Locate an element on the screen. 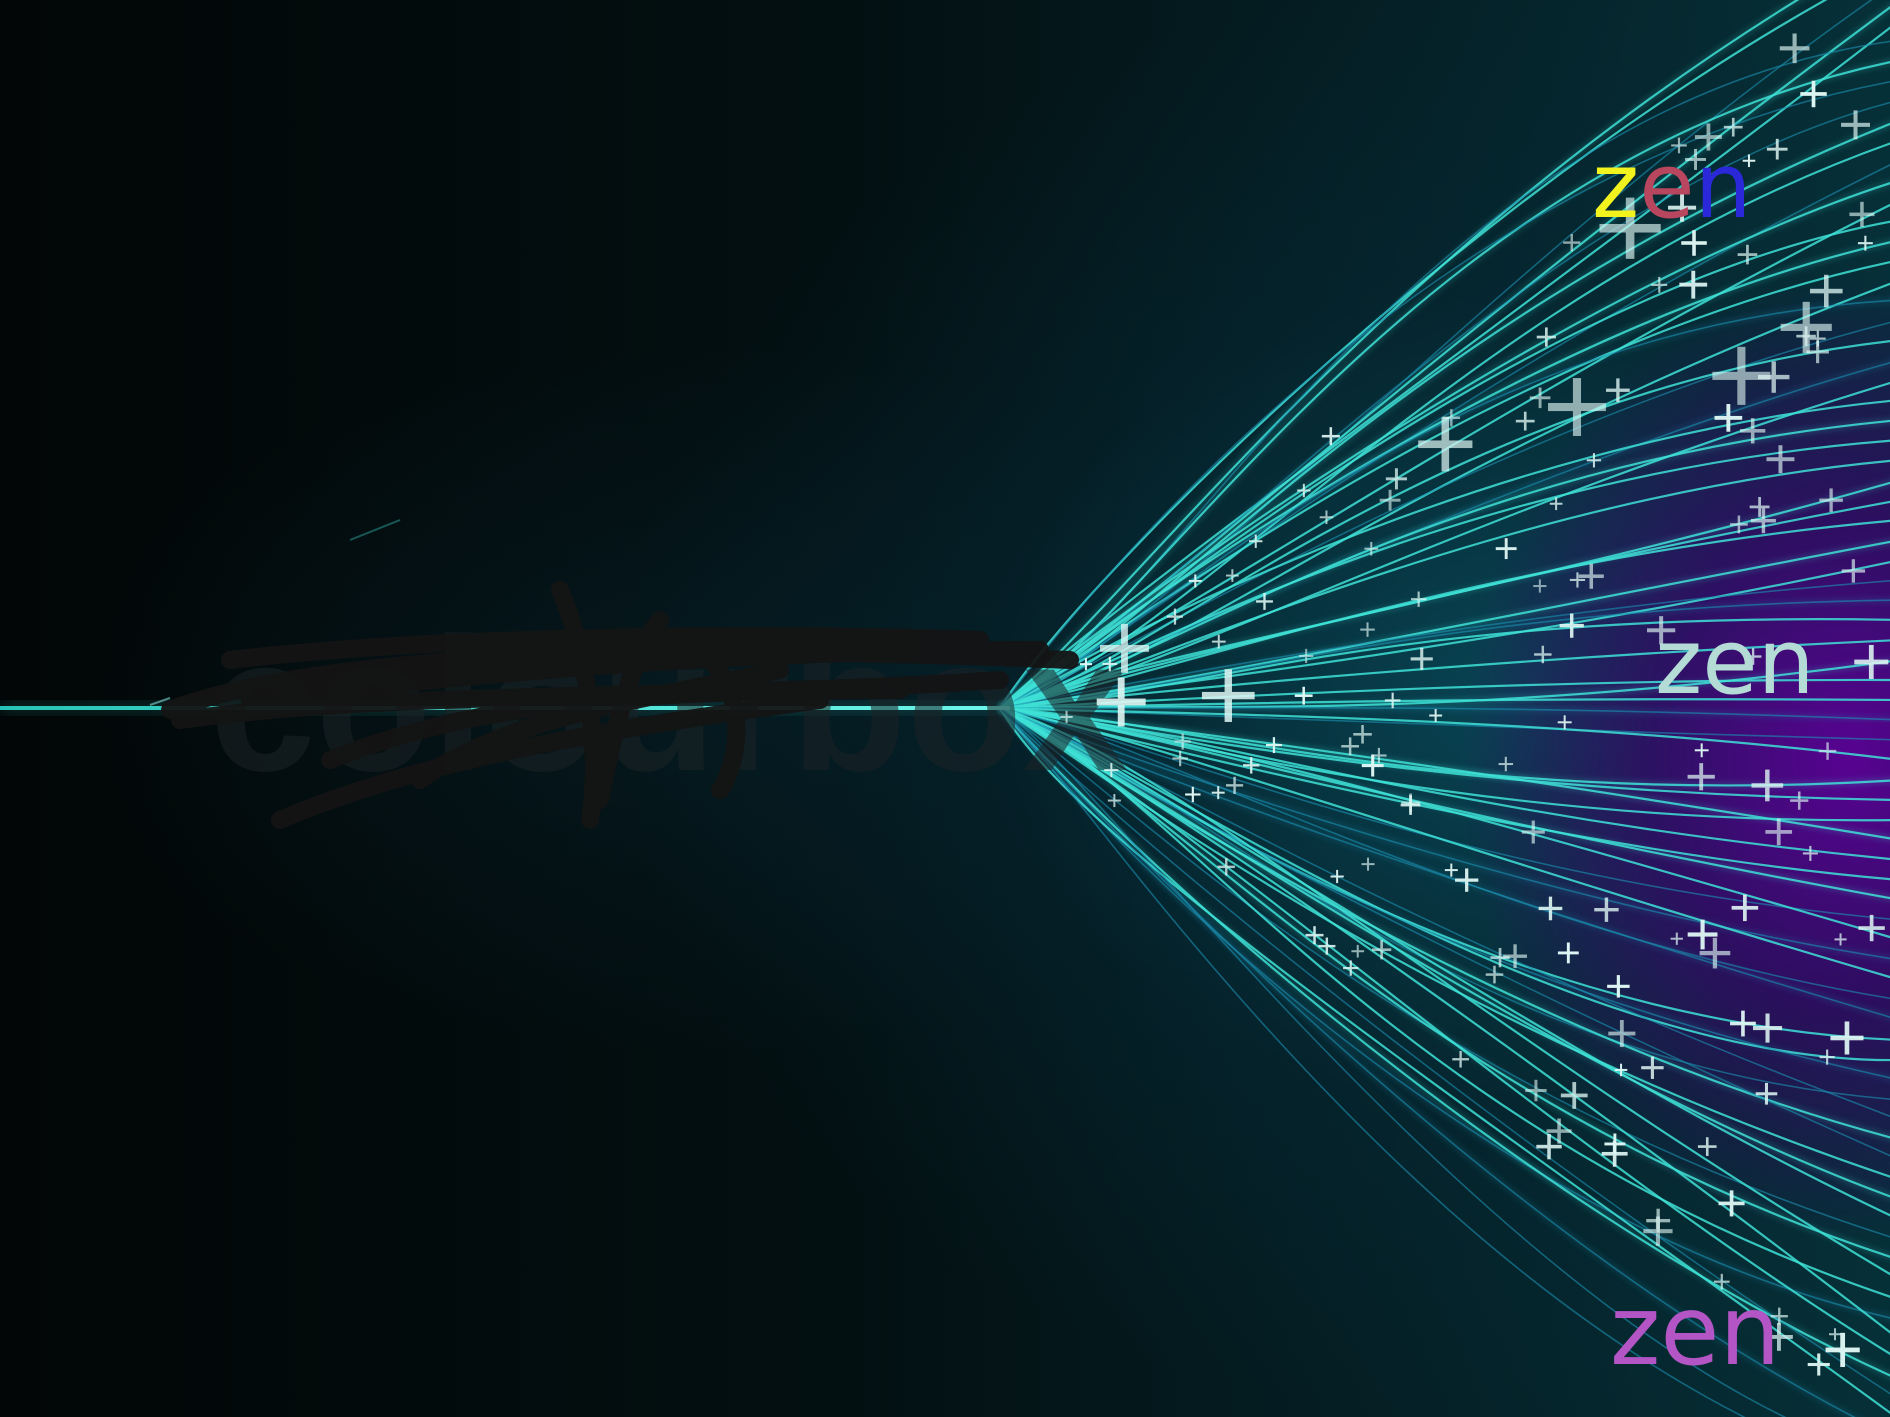 The image size is (1890, 1417). zen-label-bottom: zen is located at coordinates (1695, 1331).